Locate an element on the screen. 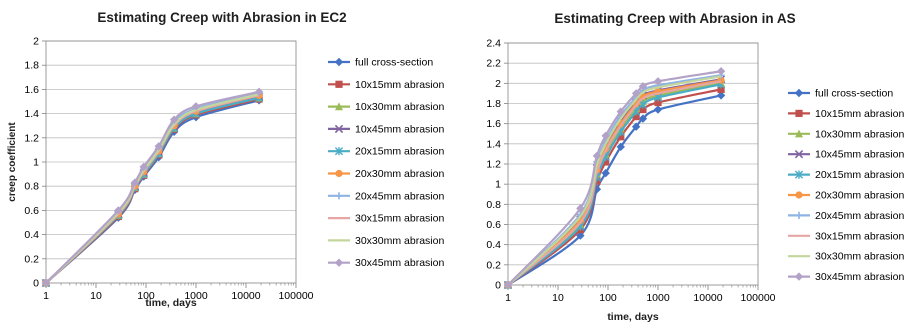 This screenshot has height=324, width=904. y-tick-label: 1.4 is located at coordinates (493, 144).